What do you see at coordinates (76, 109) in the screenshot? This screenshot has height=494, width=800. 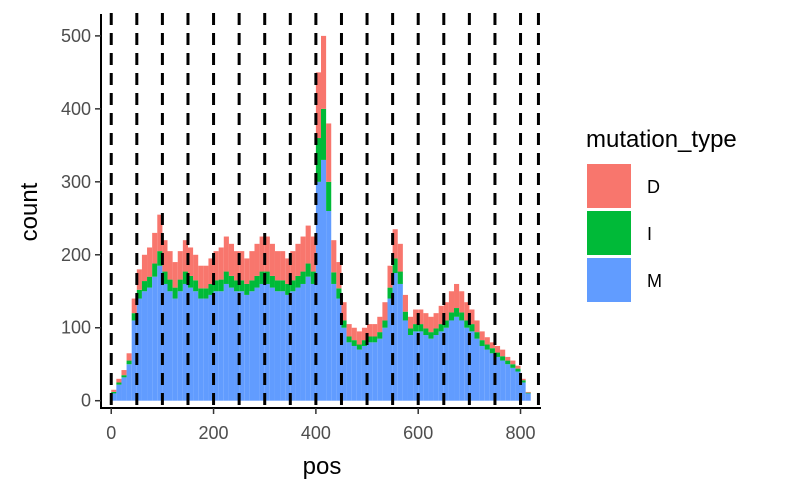 I see `y-tick-label-400: 400` at bounding box center [76, 109].